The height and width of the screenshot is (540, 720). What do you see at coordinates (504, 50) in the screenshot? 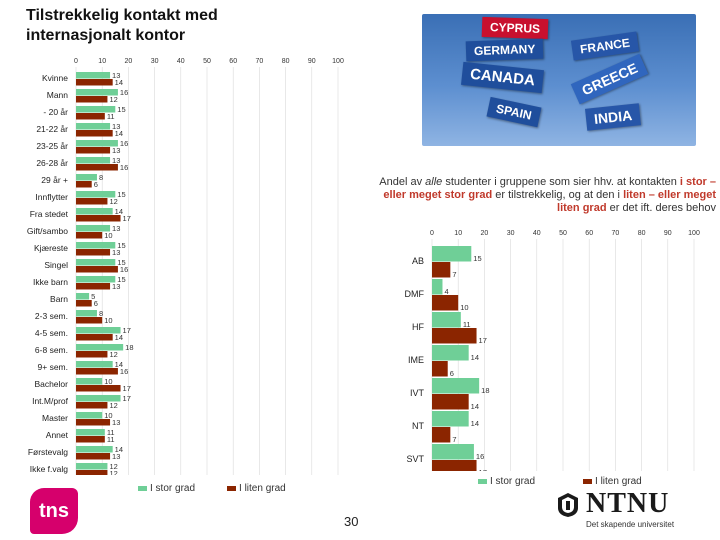
I see `photo-sign: GERMANY` at bounding box center [504, 50].